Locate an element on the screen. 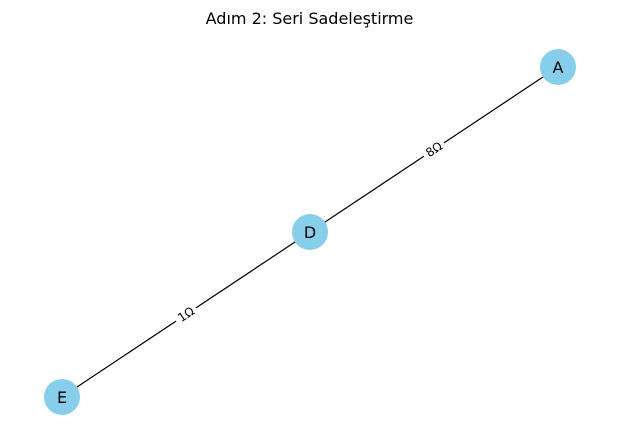 The width and height of the screenshot is (619, 442). node-label-a: A is located at coordinates (558, 67).